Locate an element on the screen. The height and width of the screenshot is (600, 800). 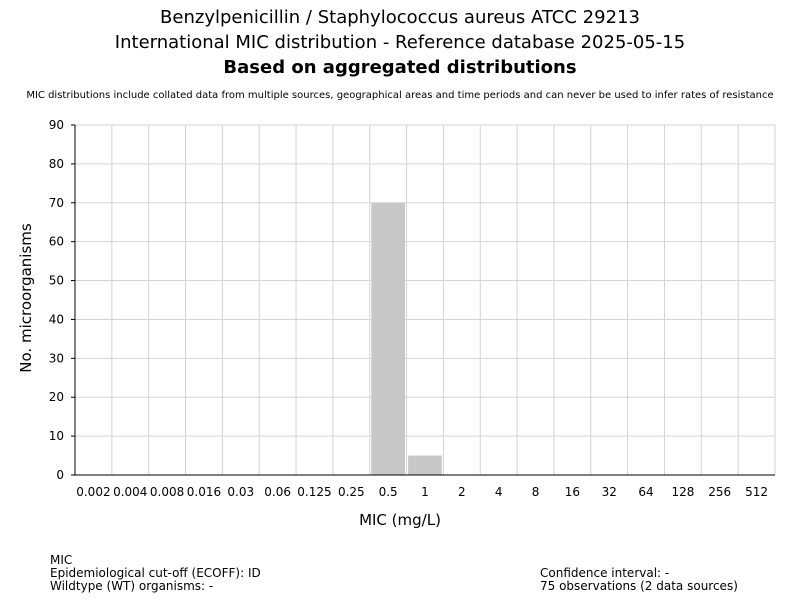
y-tick-label: 90 is located at coordinates (56, 125).